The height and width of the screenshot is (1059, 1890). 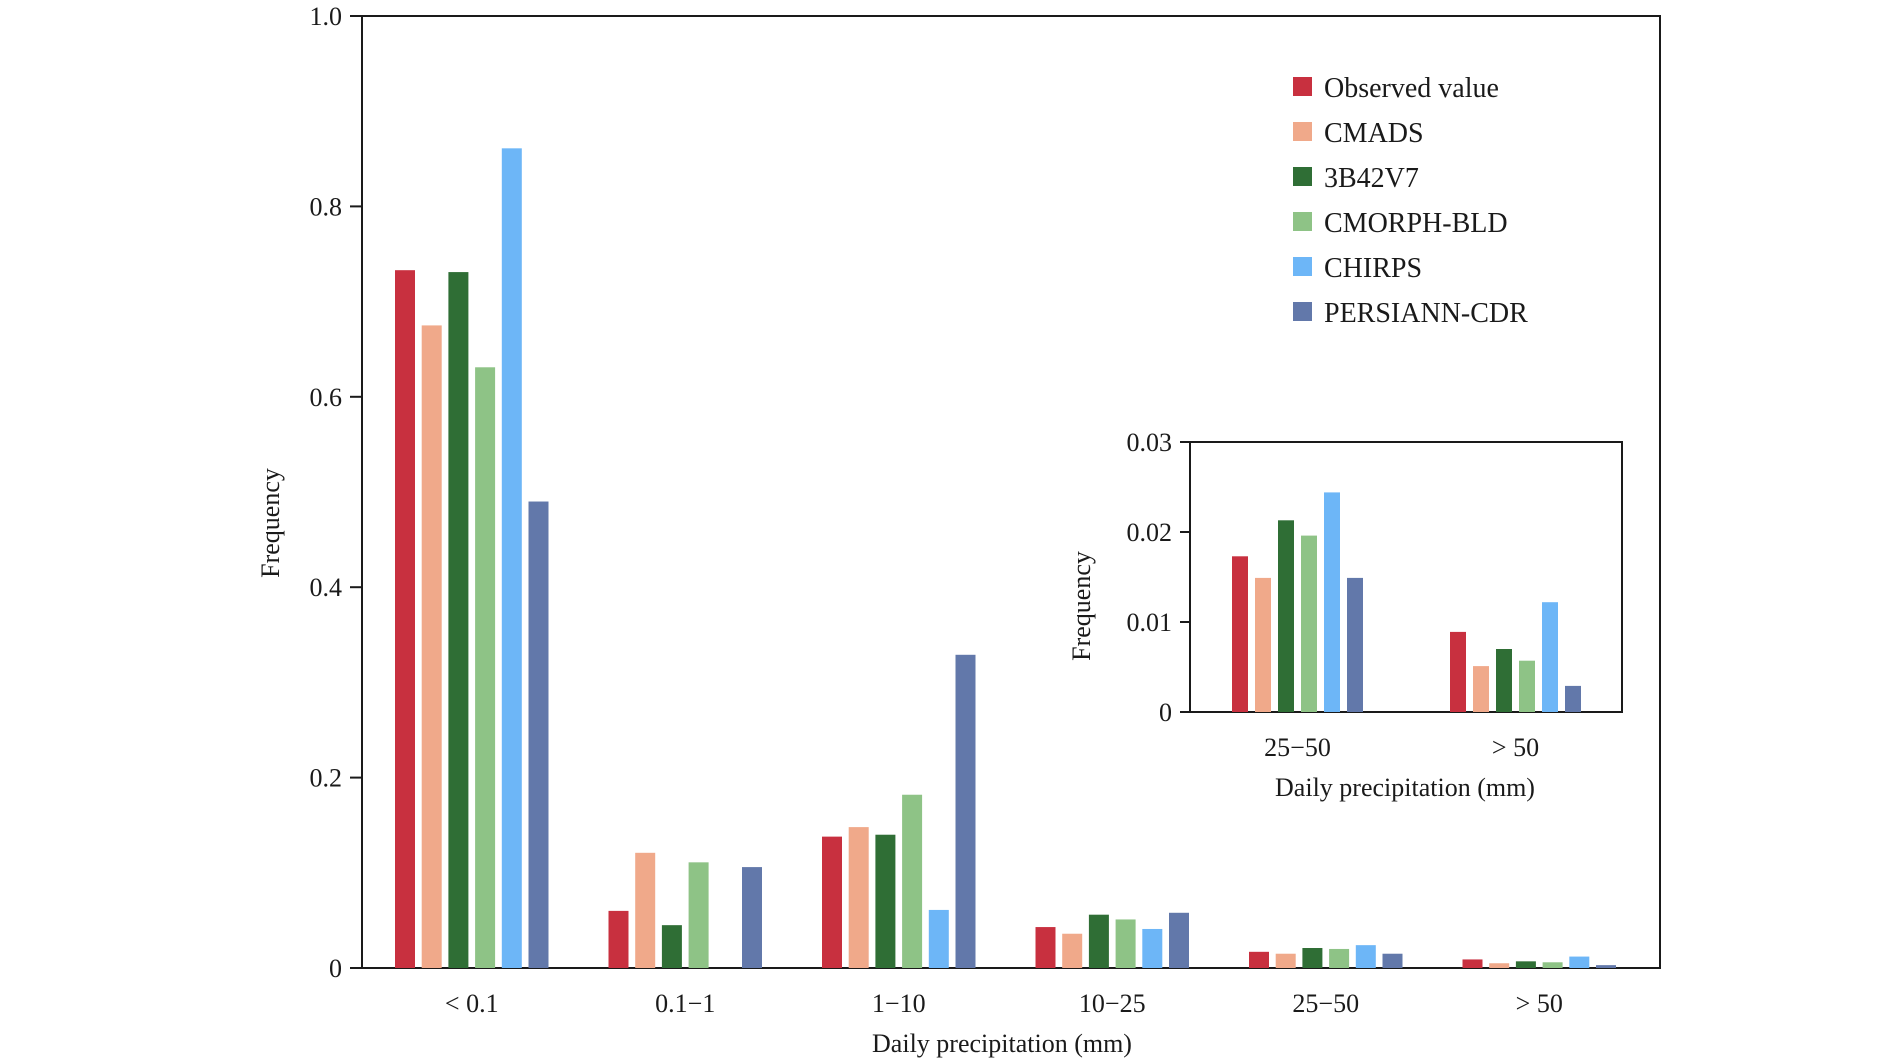 I want to click on main-y-tick-label: 0.2, so click(x=326, y=778).